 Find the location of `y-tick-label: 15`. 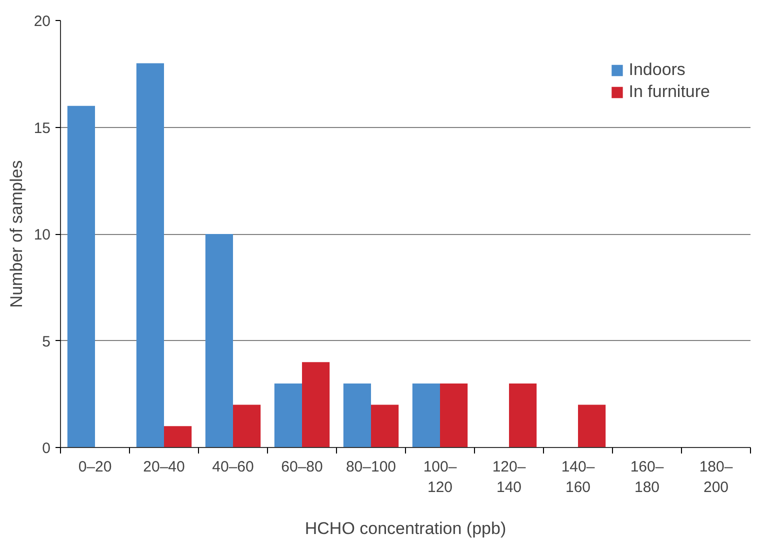

y-tick-label: 15 is located at coordinates (42, 128).